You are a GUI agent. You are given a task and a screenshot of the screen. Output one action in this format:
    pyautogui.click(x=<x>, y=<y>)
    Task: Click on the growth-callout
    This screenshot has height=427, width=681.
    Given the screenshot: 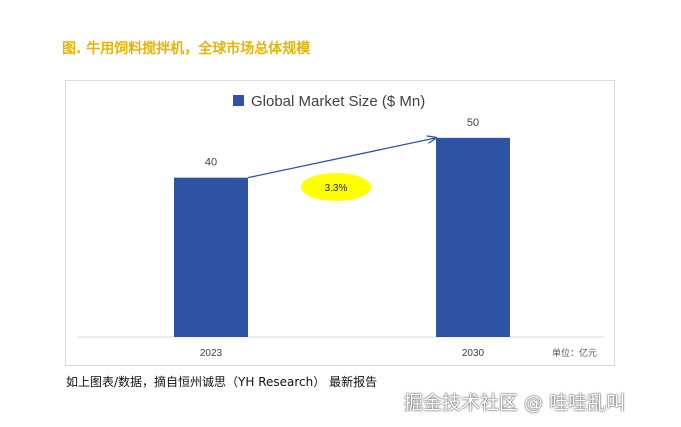 What is the action you would take?
    pyautogui.click(x=336, y=187)
    